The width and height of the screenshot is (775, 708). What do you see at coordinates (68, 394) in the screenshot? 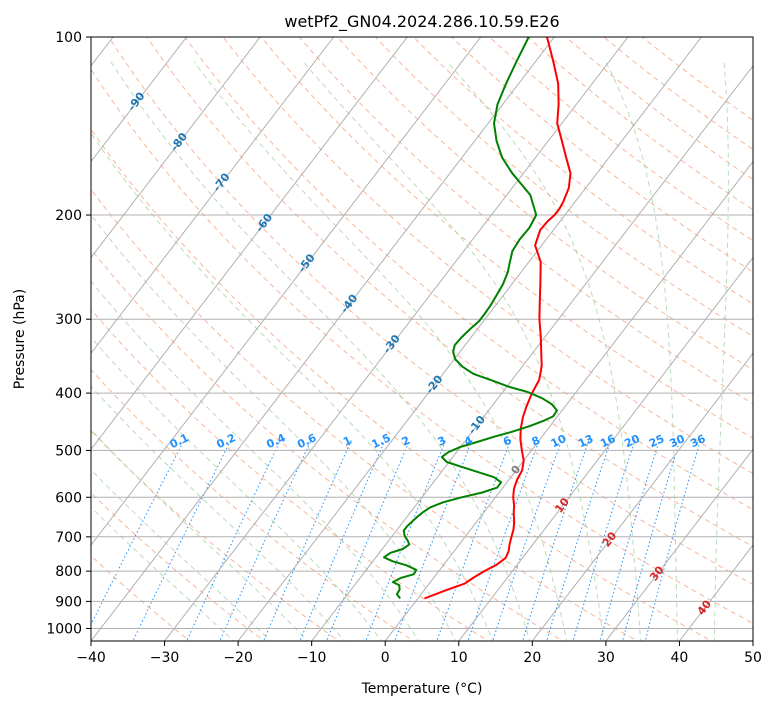
I see `y-tick-label: 400` at bounding box center [68, 394].